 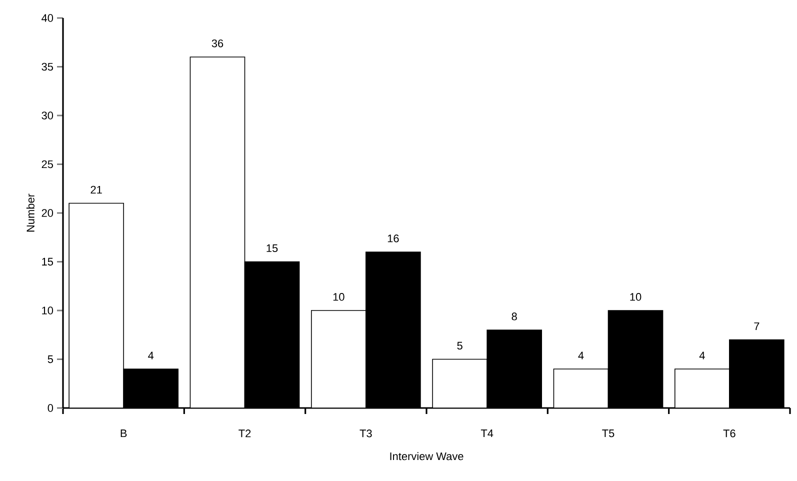 What do you see at coordinates (608, 434) in the screenshot?
I see `x-tick-label: T5` at bounding box center [608, 434].